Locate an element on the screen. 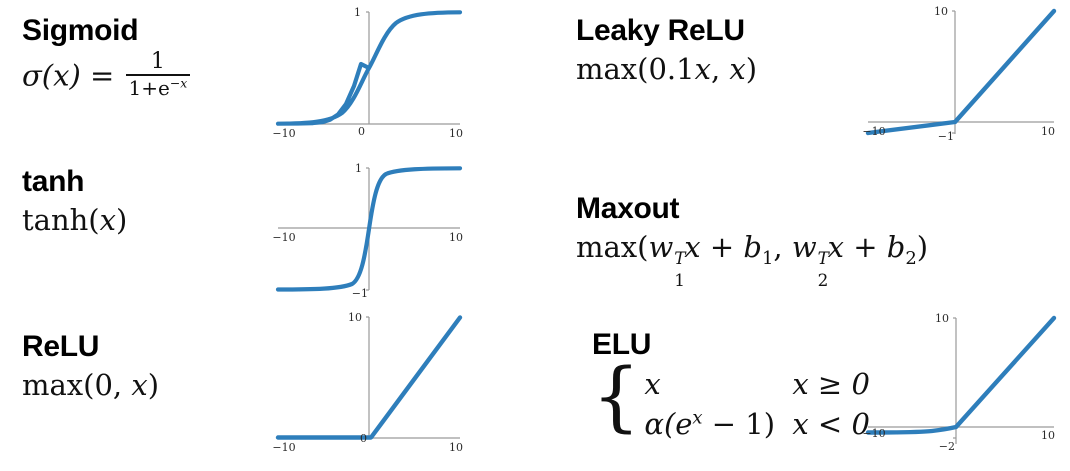  maxout-w1-sub: 1 is located at coordinates (679, 280).